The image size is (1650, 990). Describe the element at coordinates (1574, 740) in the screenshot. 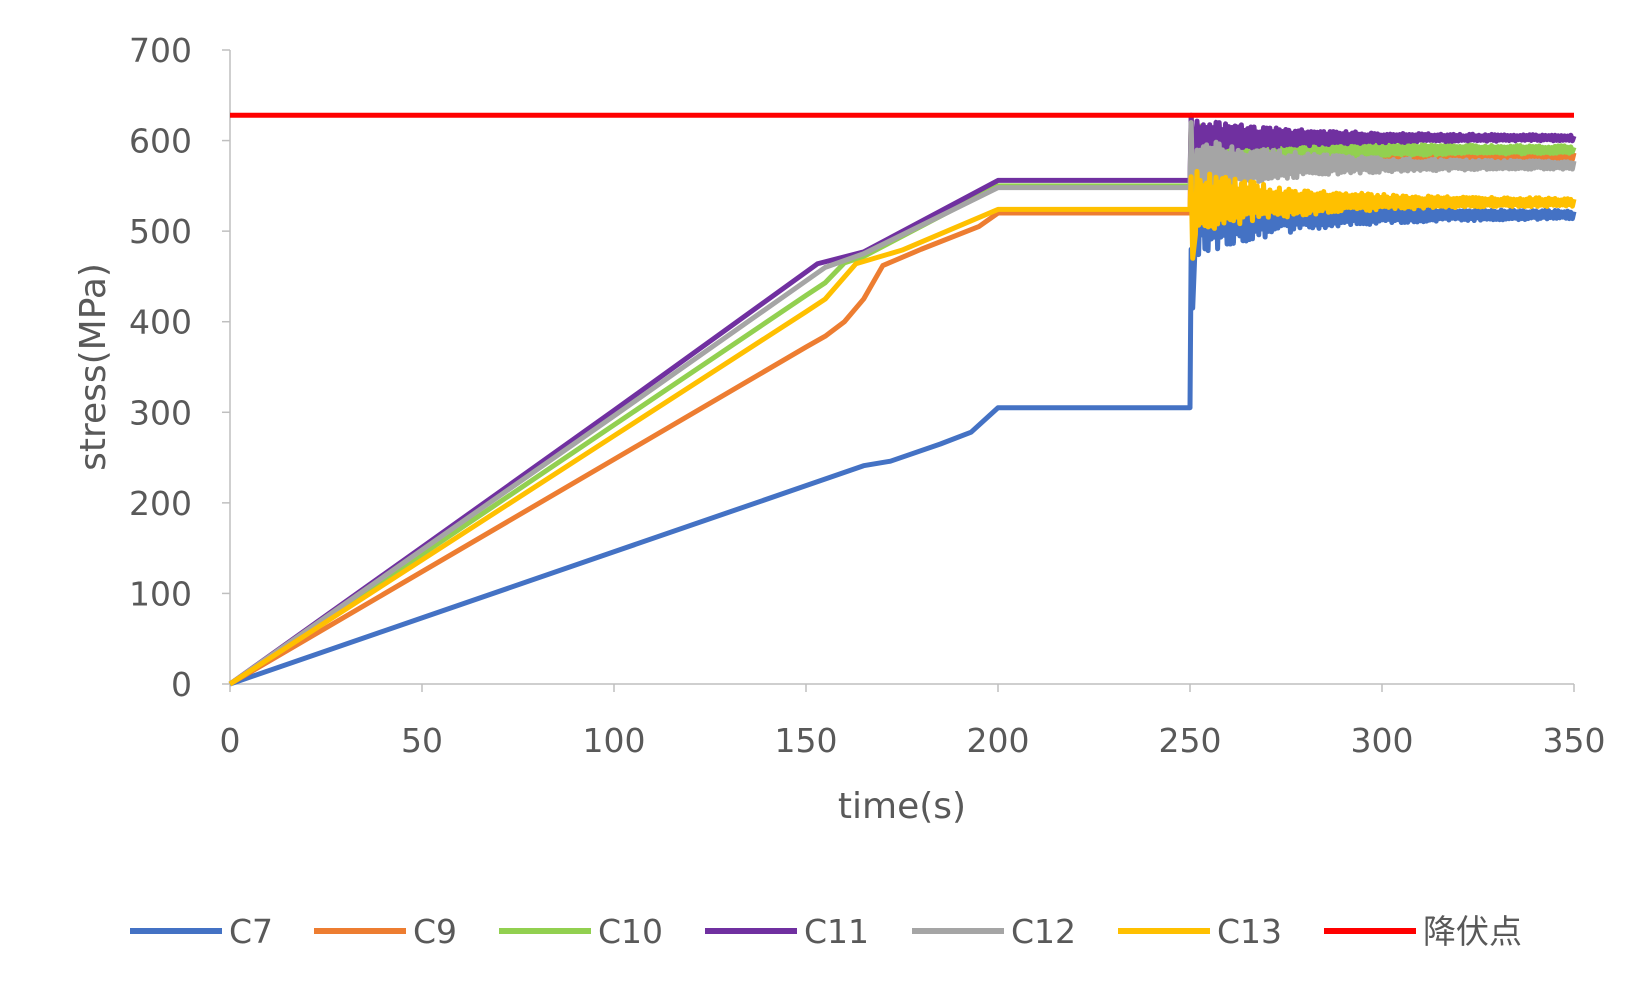

I see `x-tick-label: 350` at that location.